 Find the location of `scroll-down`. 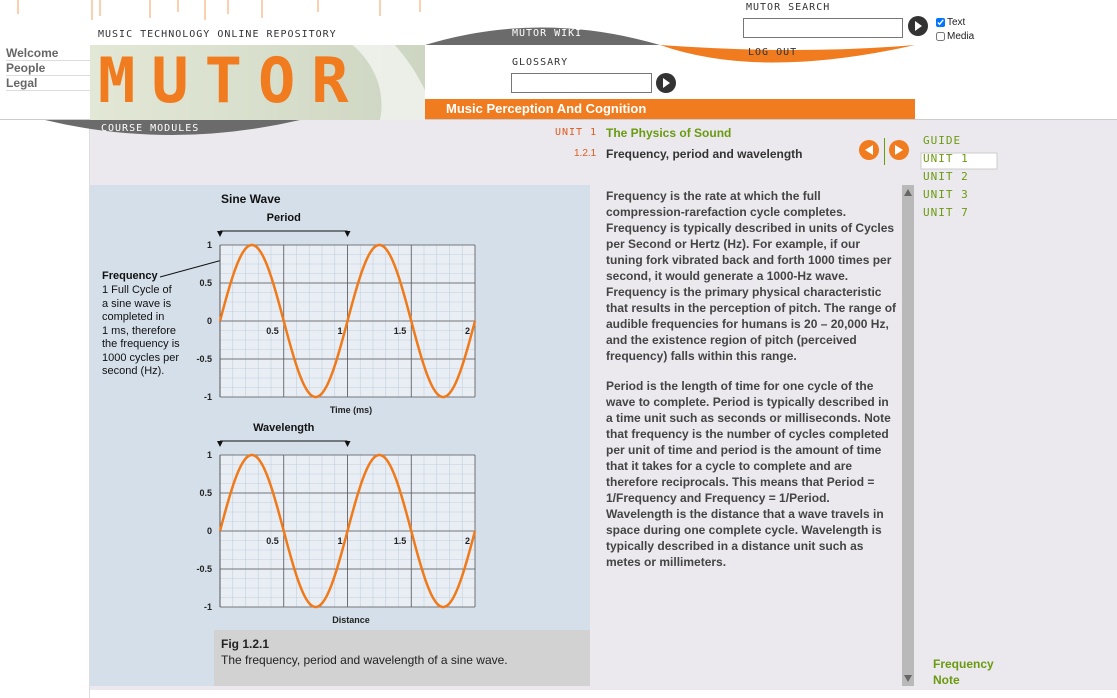

scroll-down is located at coordinates (908, 678).